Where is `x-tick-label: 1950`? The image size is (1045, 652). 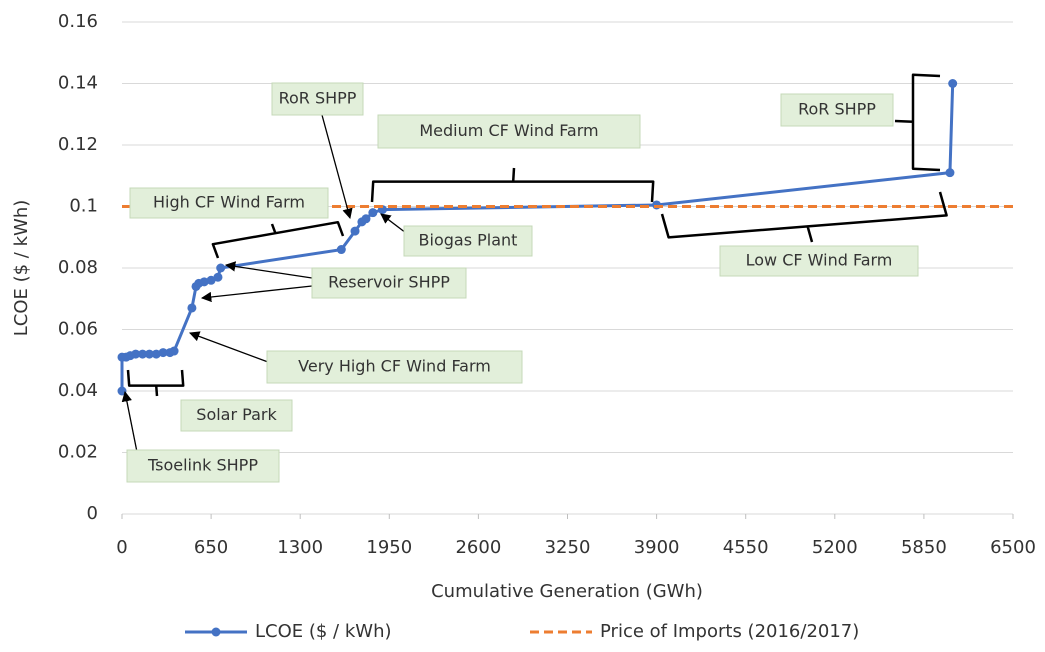 x-tick-label: 1950 is located at coordinates (389, 547).